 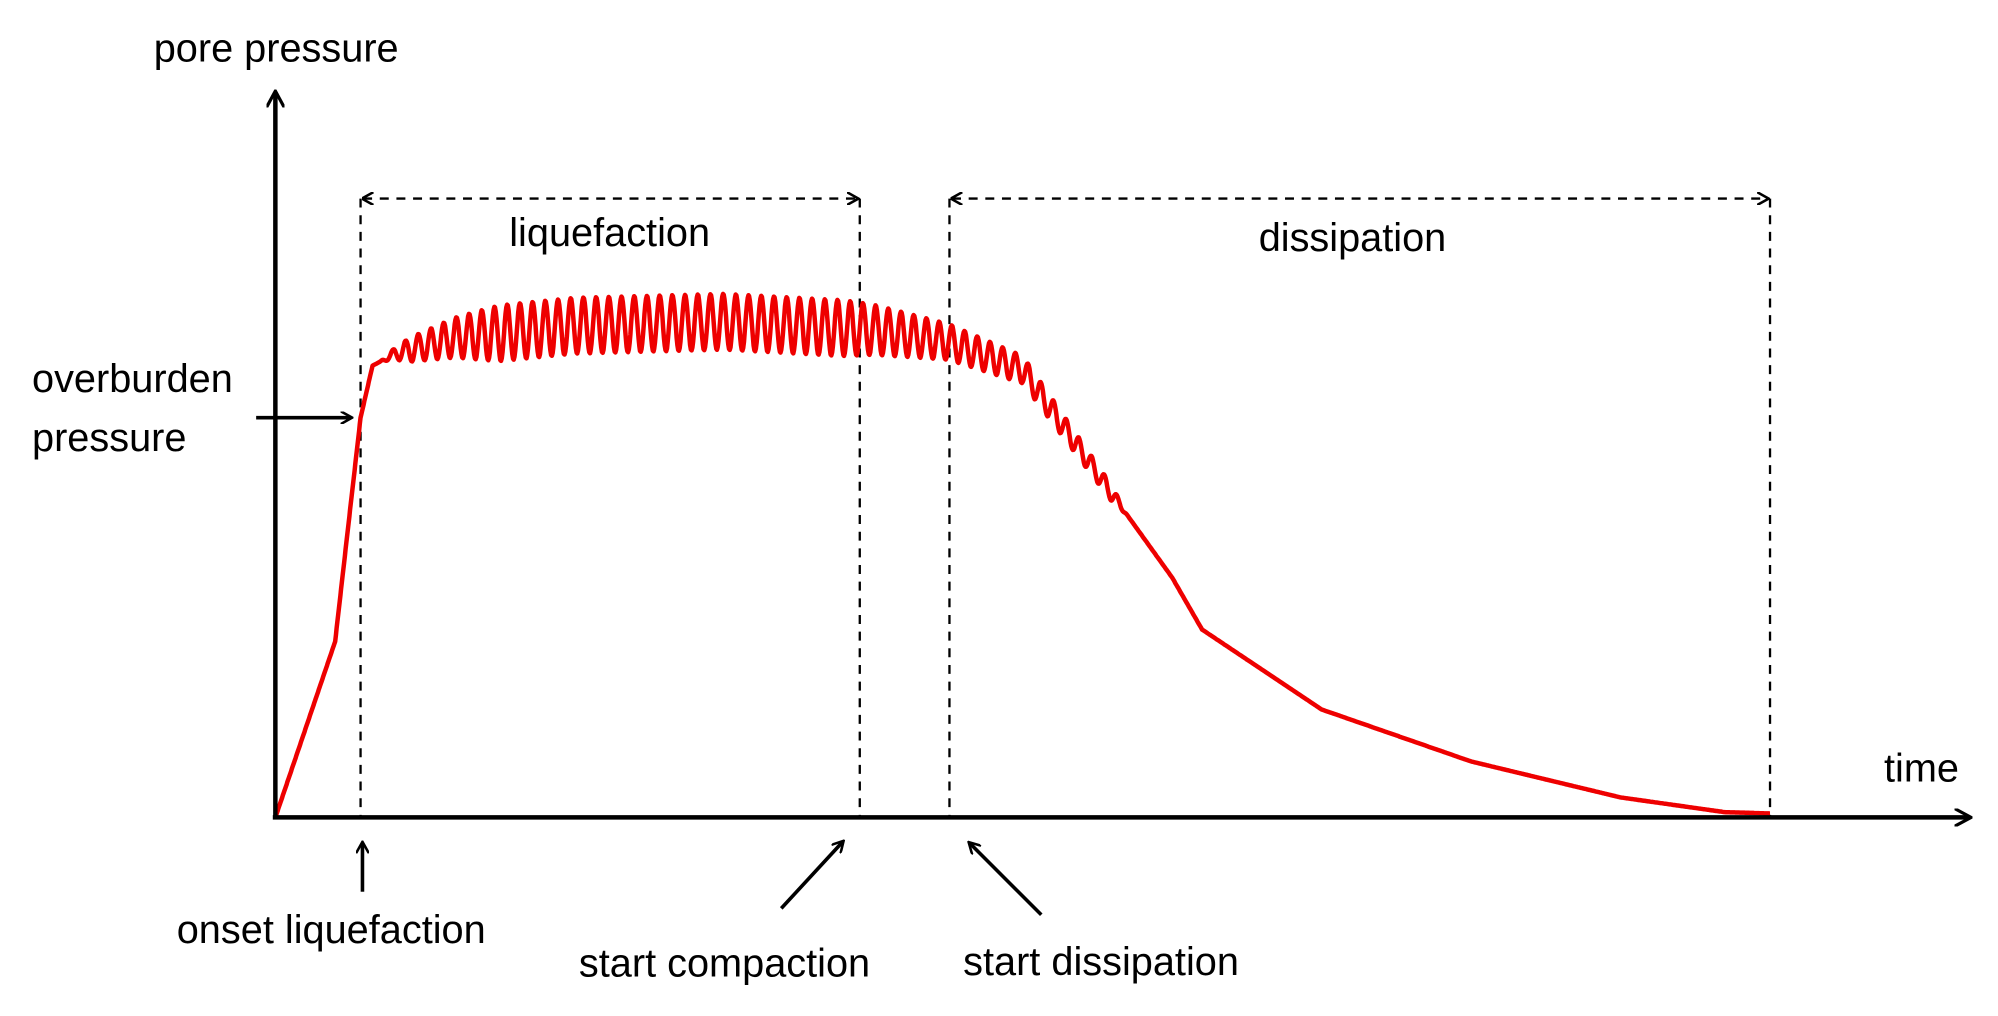 What do you see at coordinates (331, 930) in the screenshot?
I see `onset-liquefaction-label: onset liquefaction` at bounding box center [331, 930].